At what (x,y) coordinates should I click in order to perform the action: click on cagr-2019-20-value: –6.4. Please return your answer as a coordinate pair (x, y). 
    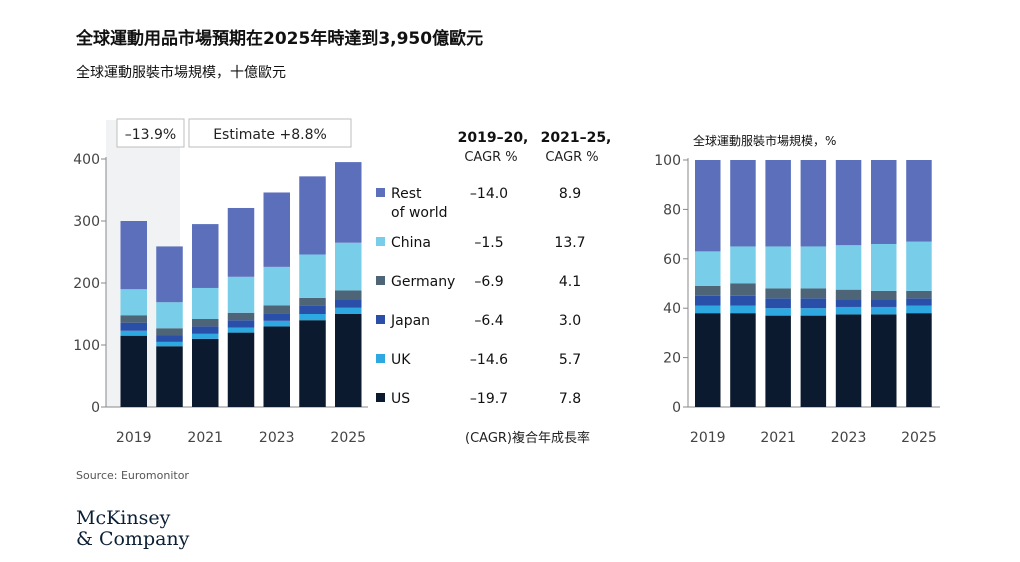
    Looking at the image, I should click on (488, 321).